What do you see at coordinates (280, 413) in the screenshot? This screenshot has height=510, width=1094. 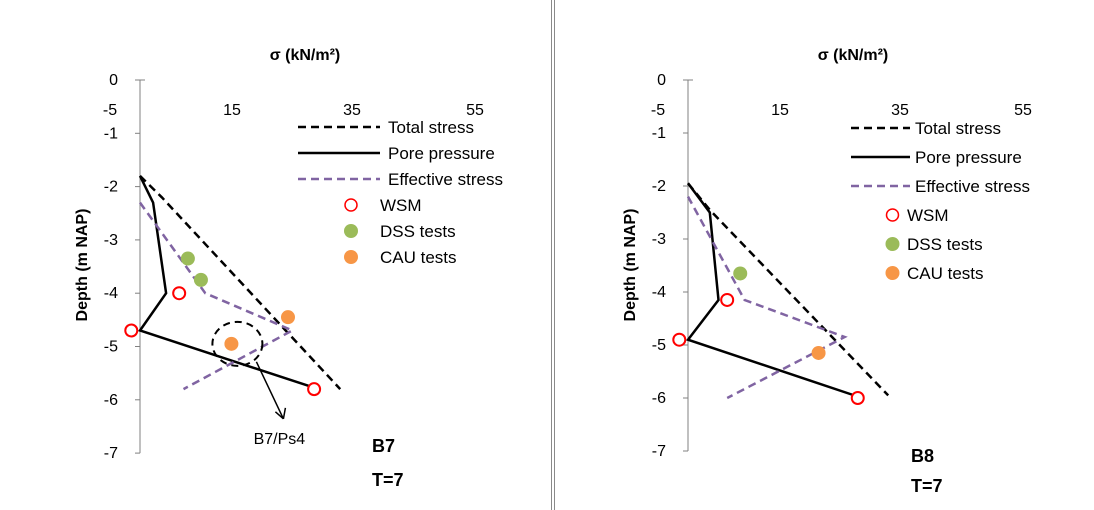 I see `annotation-arrowhead` at bounding box center [280, 413].